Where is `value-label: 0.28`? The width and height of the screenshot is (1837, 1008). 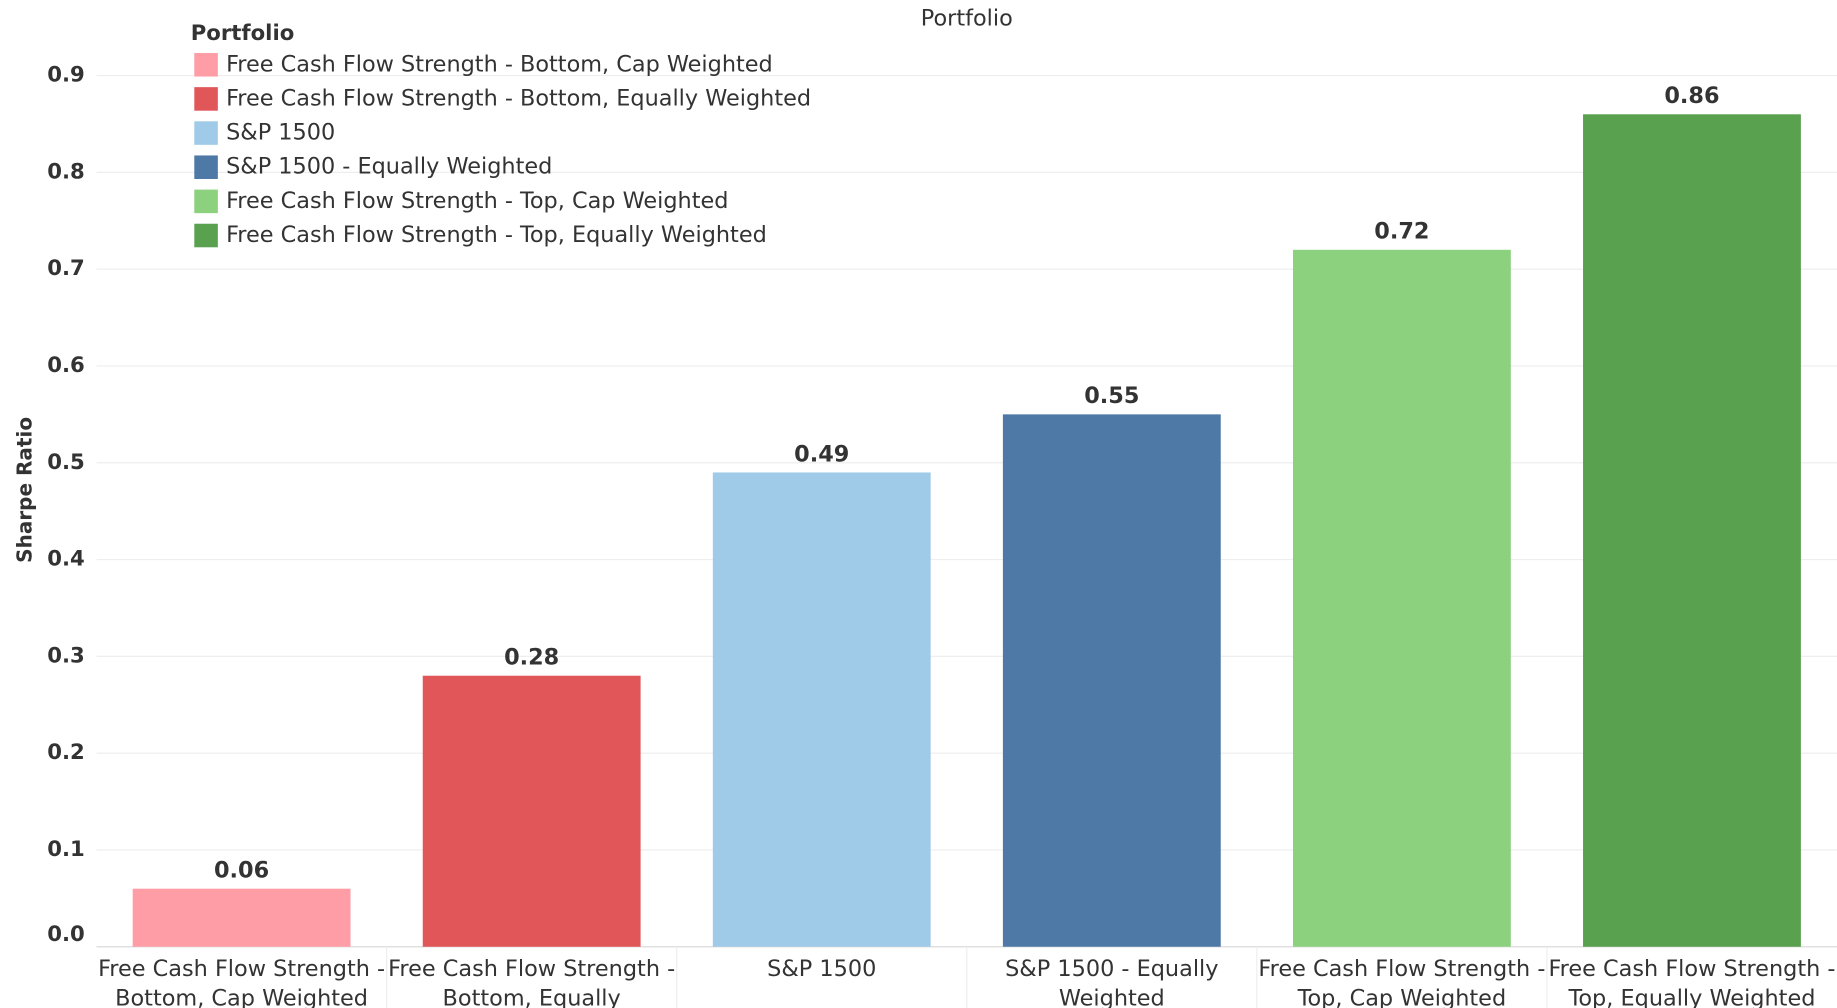 value-label: 0.28 is located at coordinates (531, 658).